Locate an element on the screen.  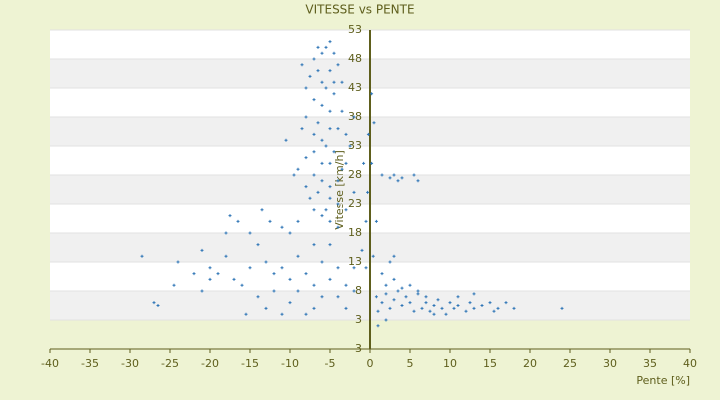
y-tick-label: 8 is located at coordinates (358, 290).